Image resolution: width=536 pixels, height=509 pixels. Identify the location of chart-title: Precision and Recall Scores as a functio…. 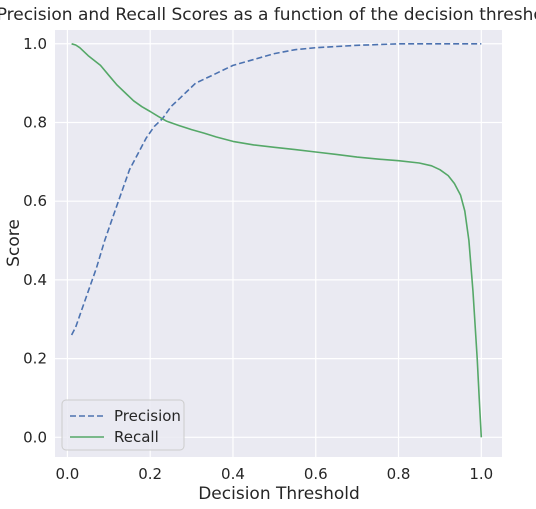
(268, 15).